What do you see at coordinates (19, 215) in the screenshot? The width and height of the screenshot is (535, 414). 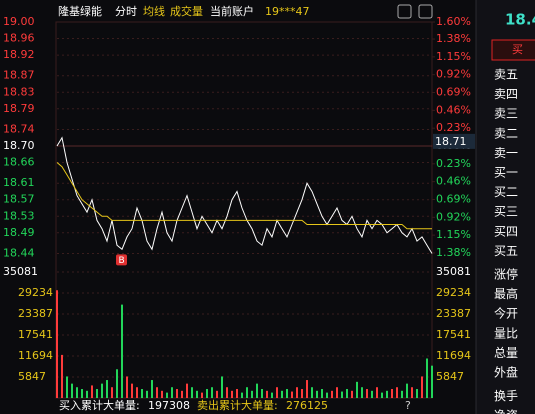 I see `y-tick-label: 18.53` at bounding box center [19, 215].